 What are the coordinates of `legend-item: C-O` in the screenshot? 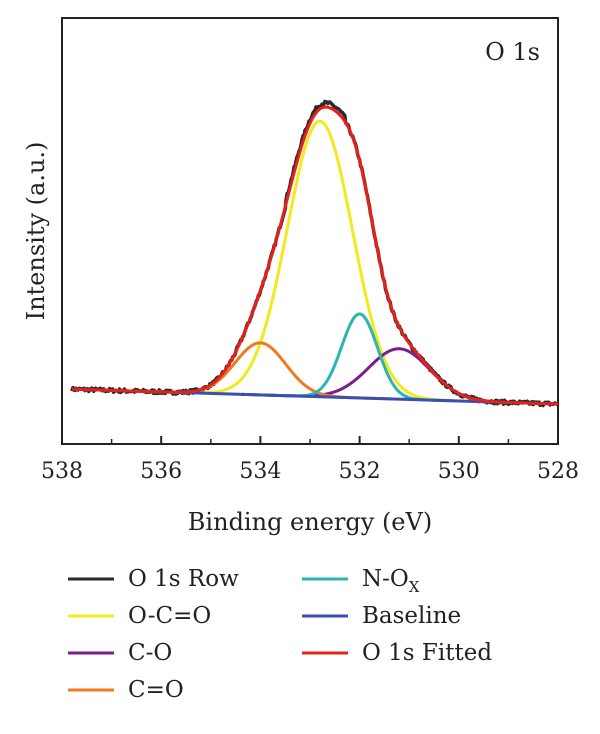 It's located at (120, 653).